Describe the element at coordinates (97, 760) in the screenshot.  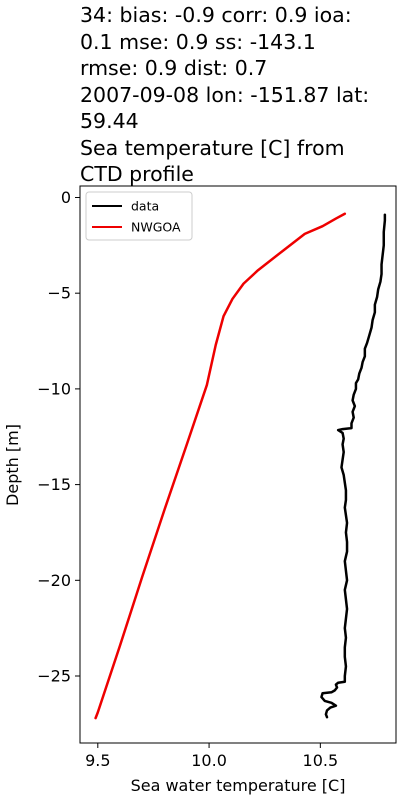
I see `x-tick-label: 9.5` at that location.